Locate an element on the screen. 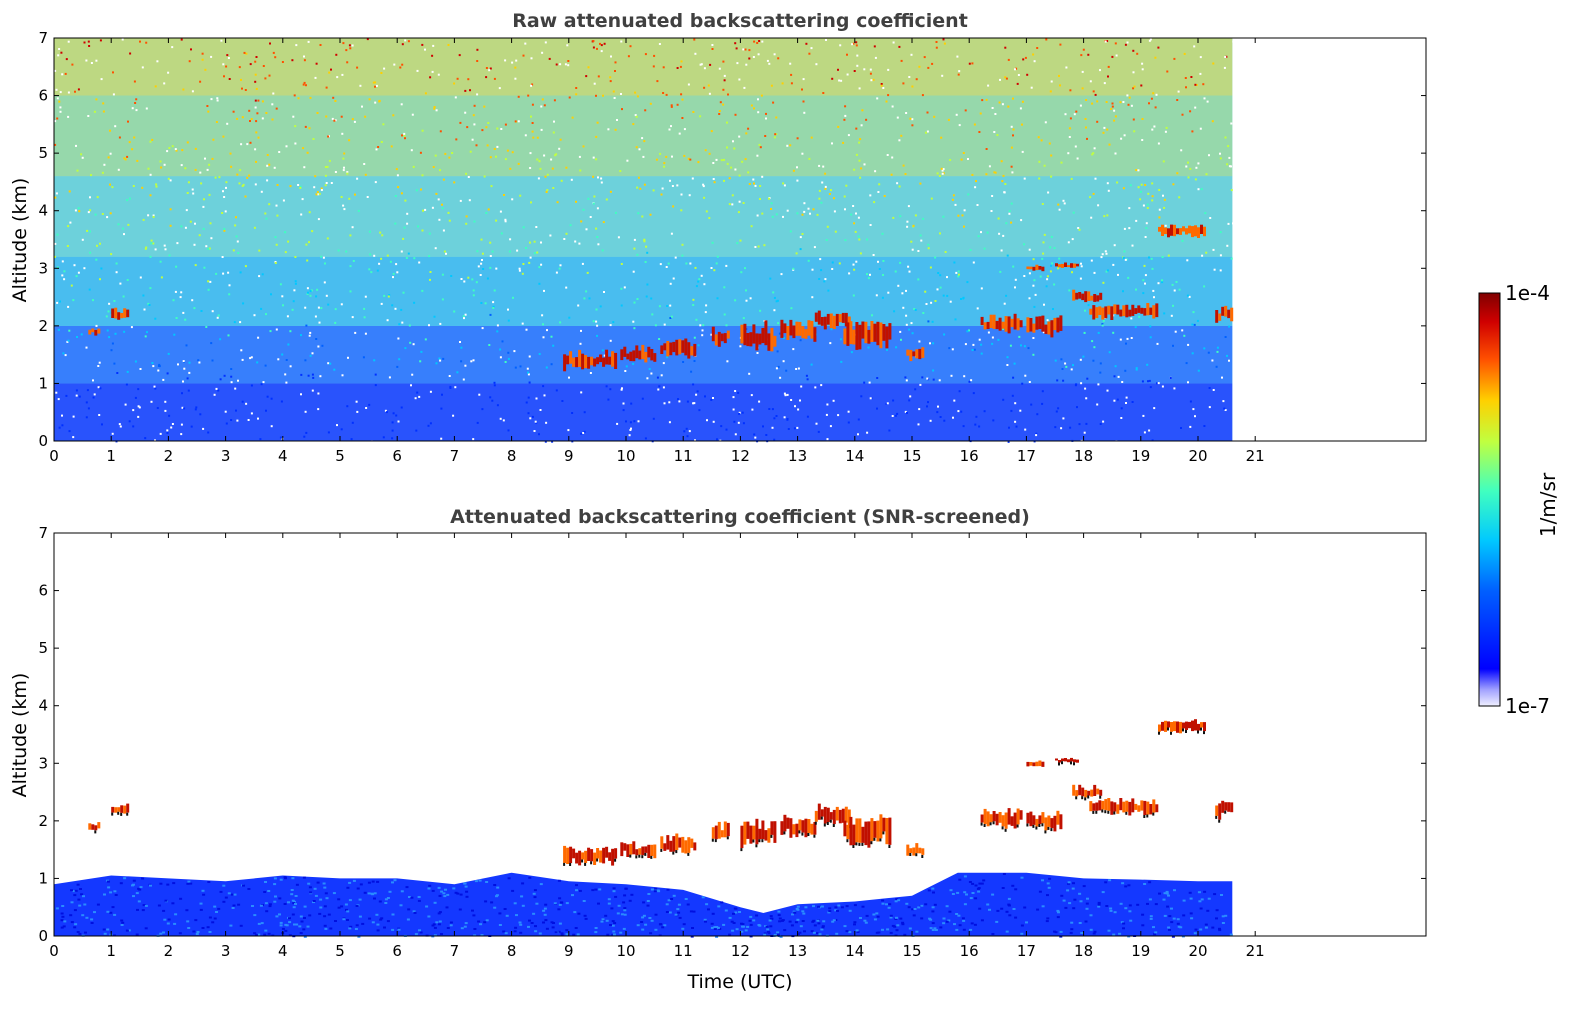 The width and height of the screenshot is (1595, 1020). x-tick-label: 1 is located at coordinates (111, 951).